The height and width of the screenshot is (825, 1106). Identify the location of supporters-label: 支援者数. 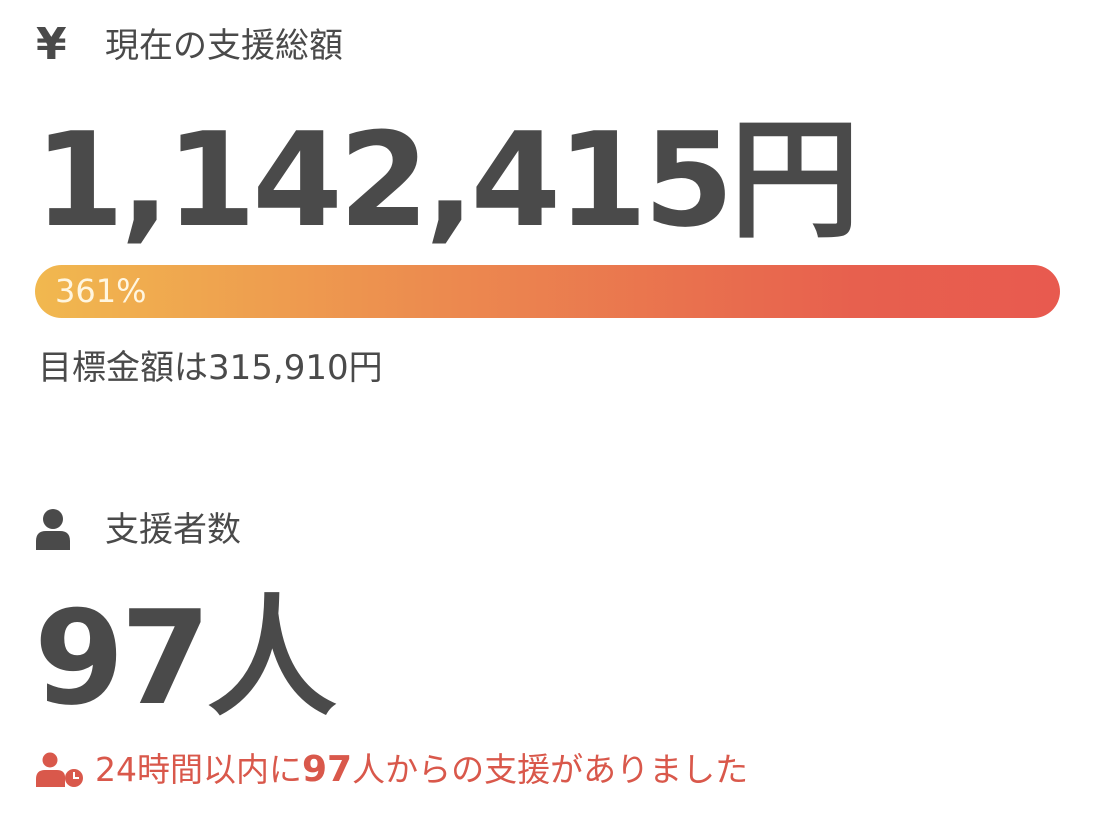
(173, 530).